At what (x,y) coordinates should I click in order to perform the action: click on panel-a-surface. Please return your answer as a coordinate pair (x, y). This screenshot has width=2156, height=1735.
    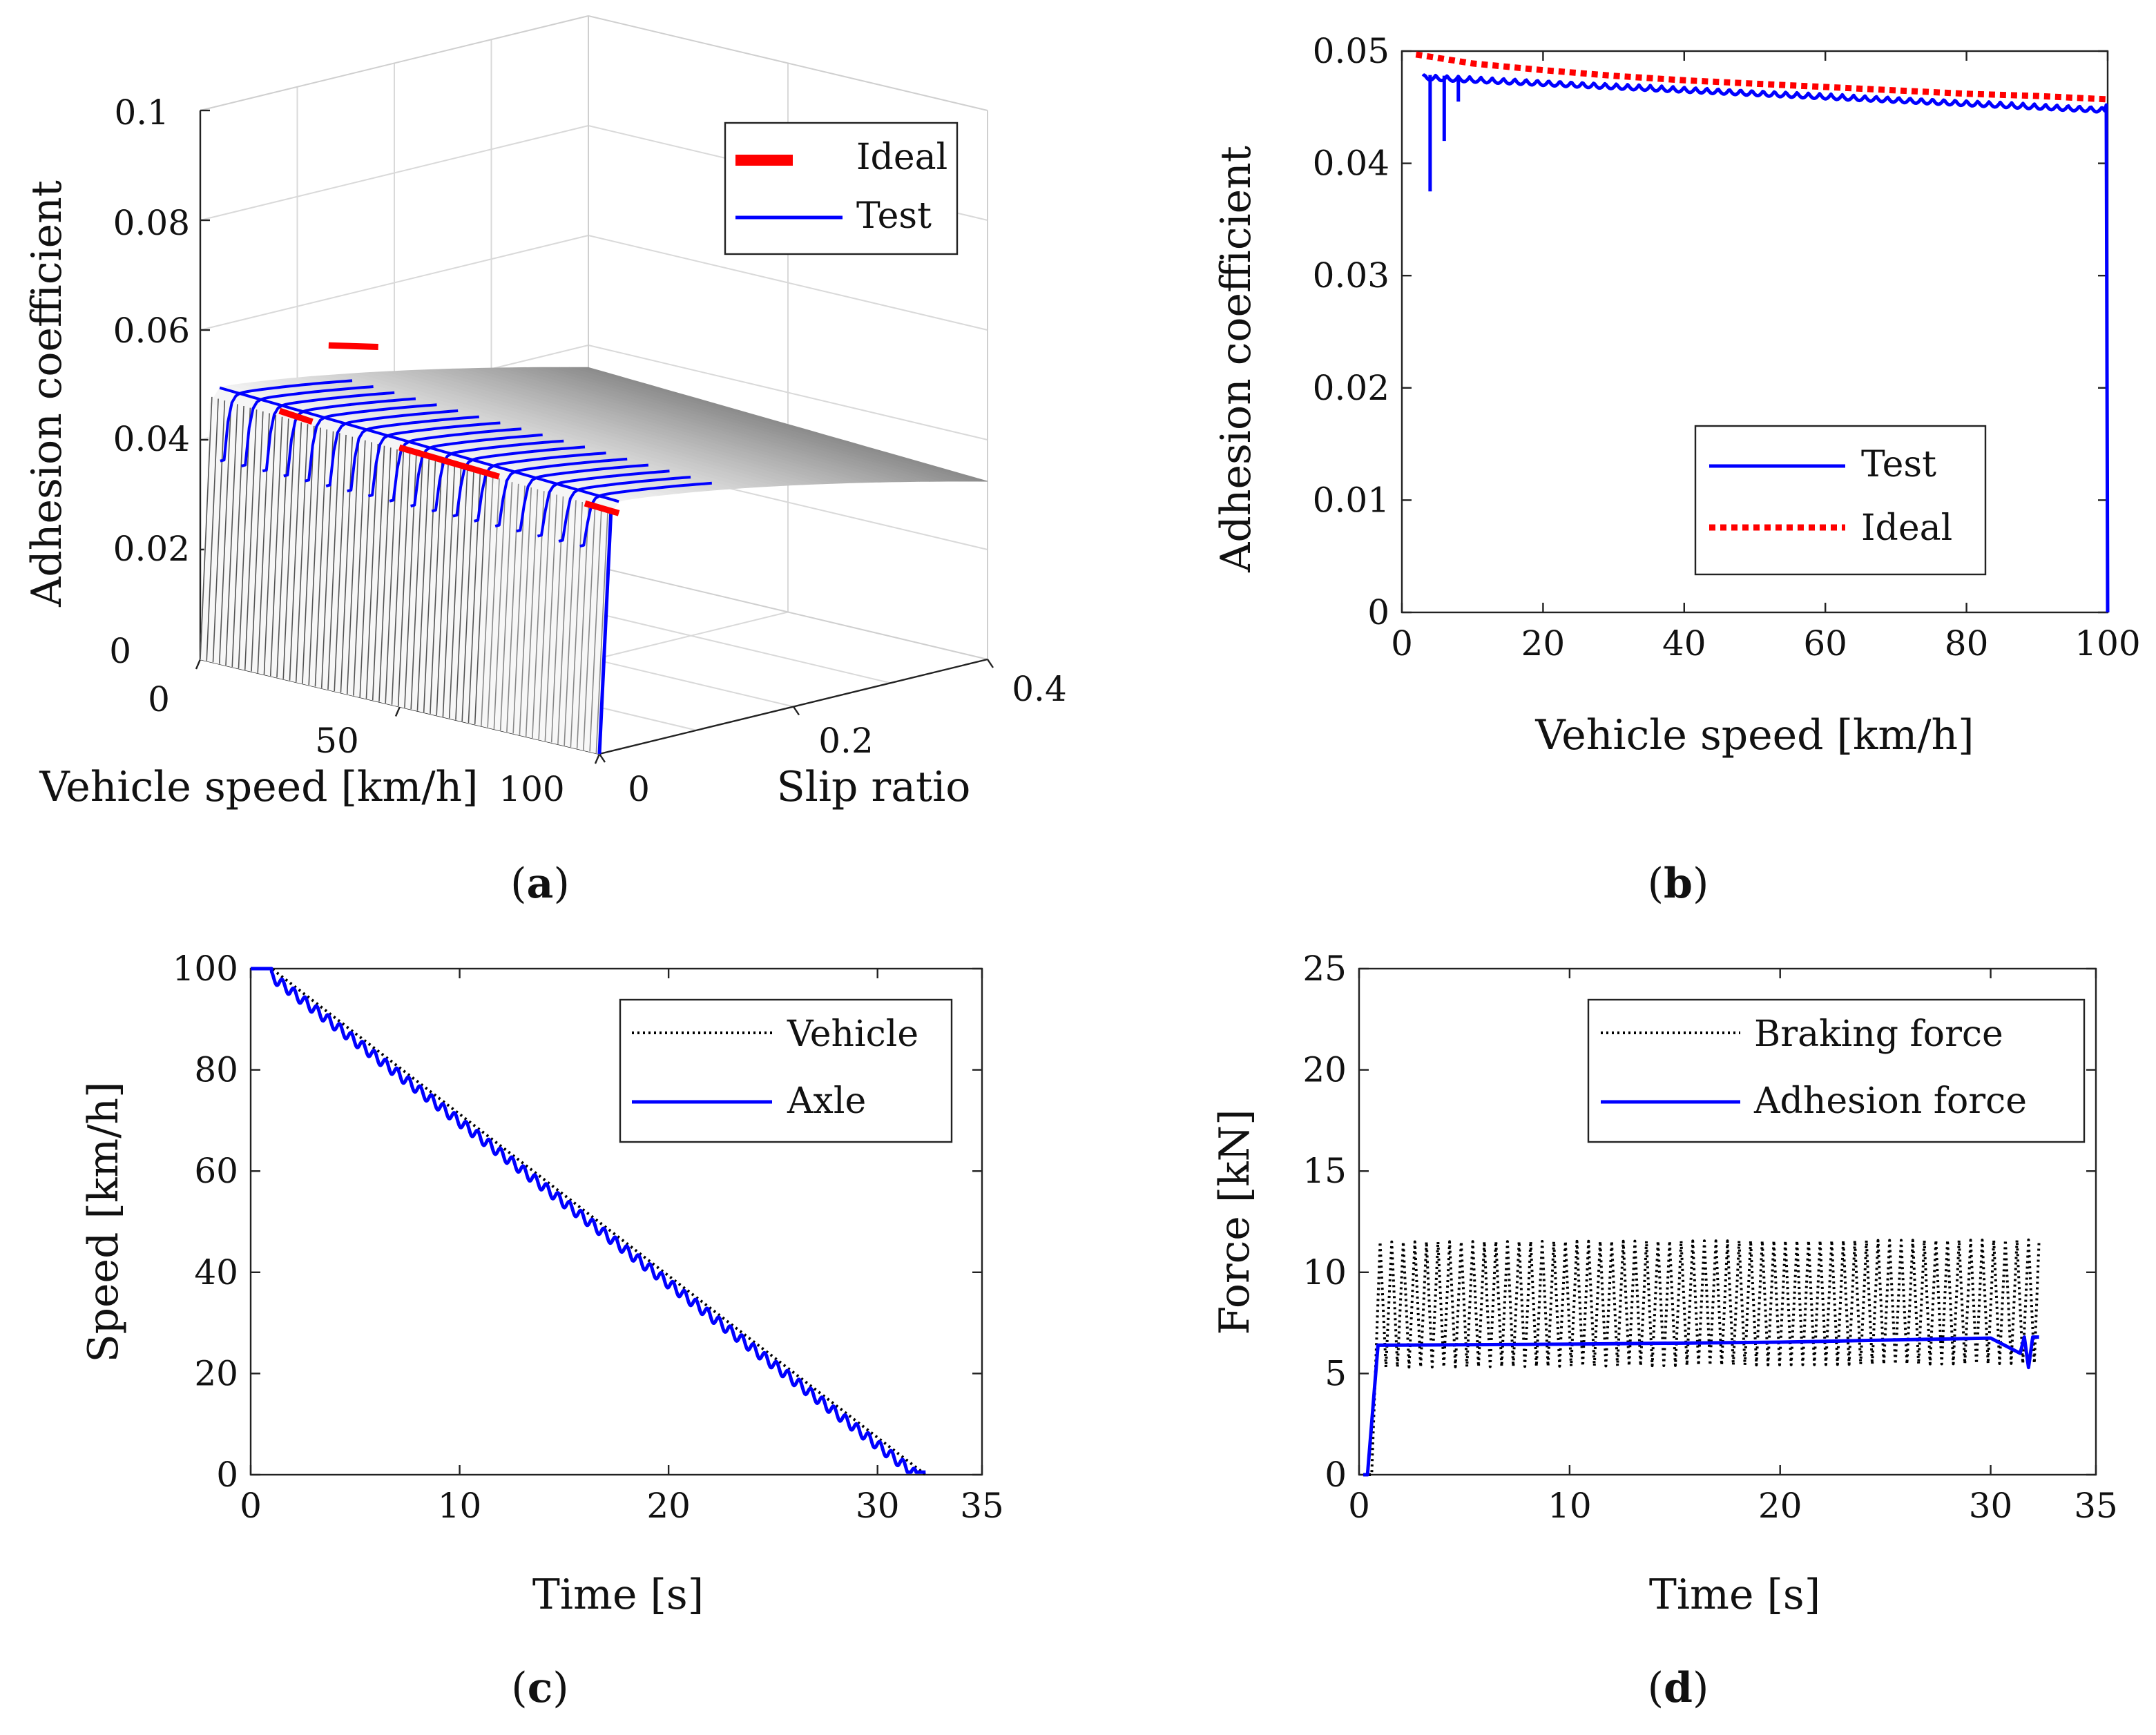
    Looking at the image, I should click on (594, 561).